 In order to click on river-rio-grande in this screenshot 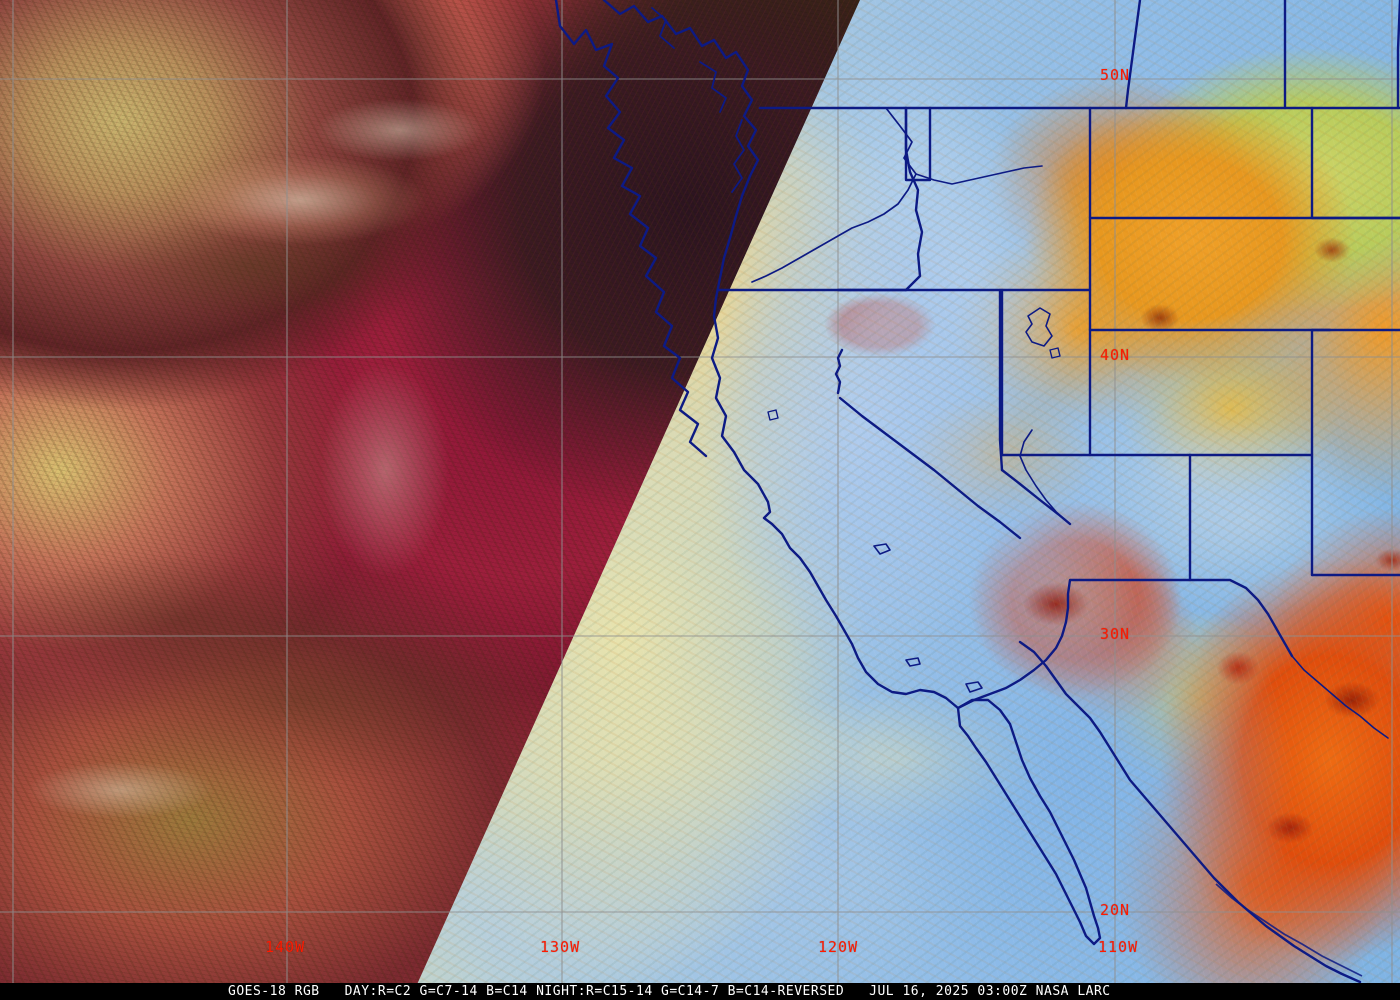, I will do `click(1340, 697)`.